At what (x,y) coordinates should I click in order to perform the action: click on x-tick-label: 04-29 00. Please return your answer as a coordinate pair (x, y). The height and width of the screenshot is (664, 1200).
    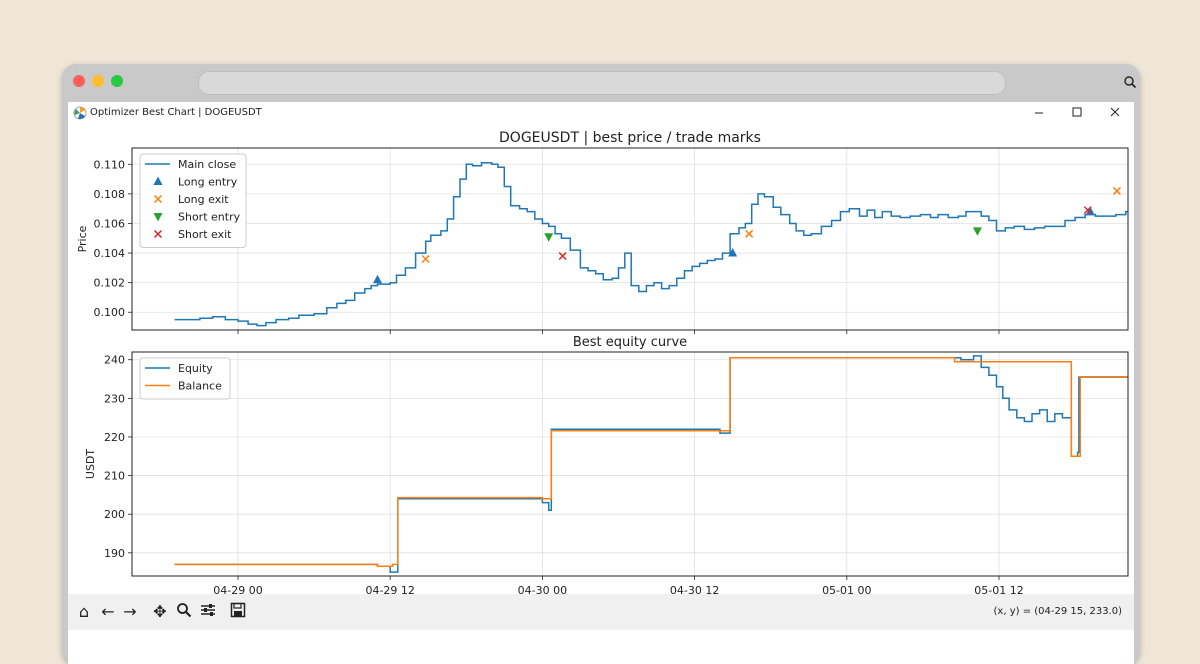
    Looking at the image, I should click on (237, 589).